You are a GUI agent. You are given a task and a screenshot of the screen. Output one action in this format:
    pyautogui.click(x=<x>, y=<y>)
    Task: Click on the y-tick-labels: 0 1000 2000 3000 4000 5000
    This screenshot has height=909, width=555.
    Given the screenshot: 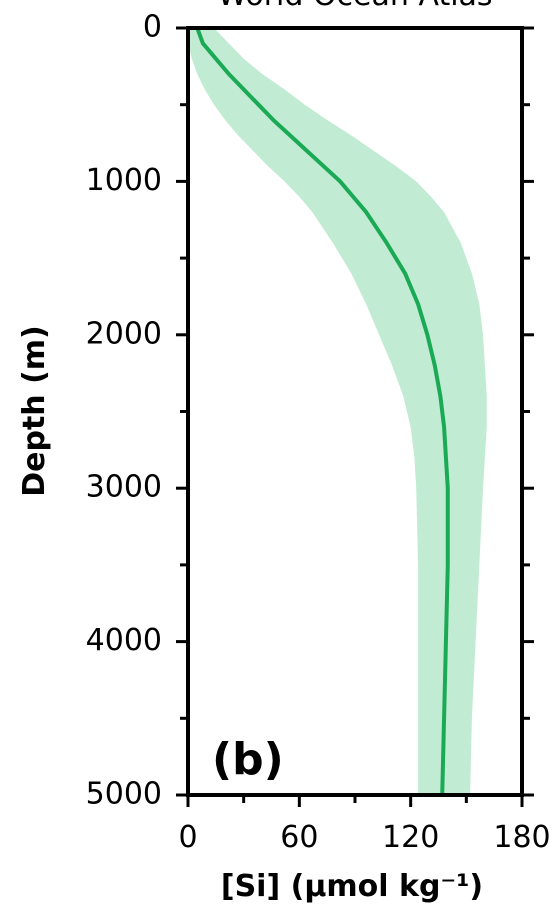 What is the action you would take?
    pyautogui.click(x=124, y=411)
    